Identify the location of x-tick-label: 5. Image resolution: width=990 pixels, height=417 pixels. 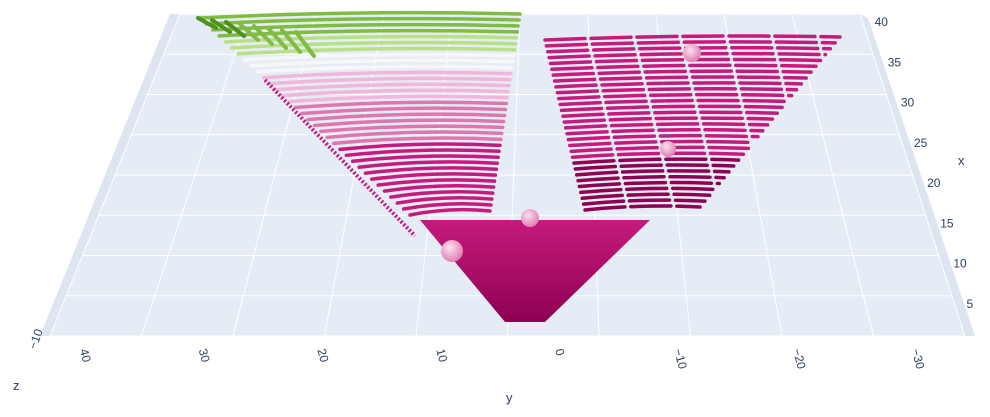
(970, 304).